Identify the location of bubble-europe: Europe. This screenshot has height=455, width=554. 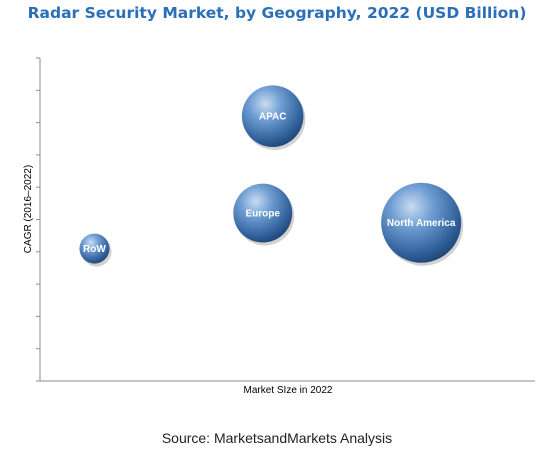
(264, 214).